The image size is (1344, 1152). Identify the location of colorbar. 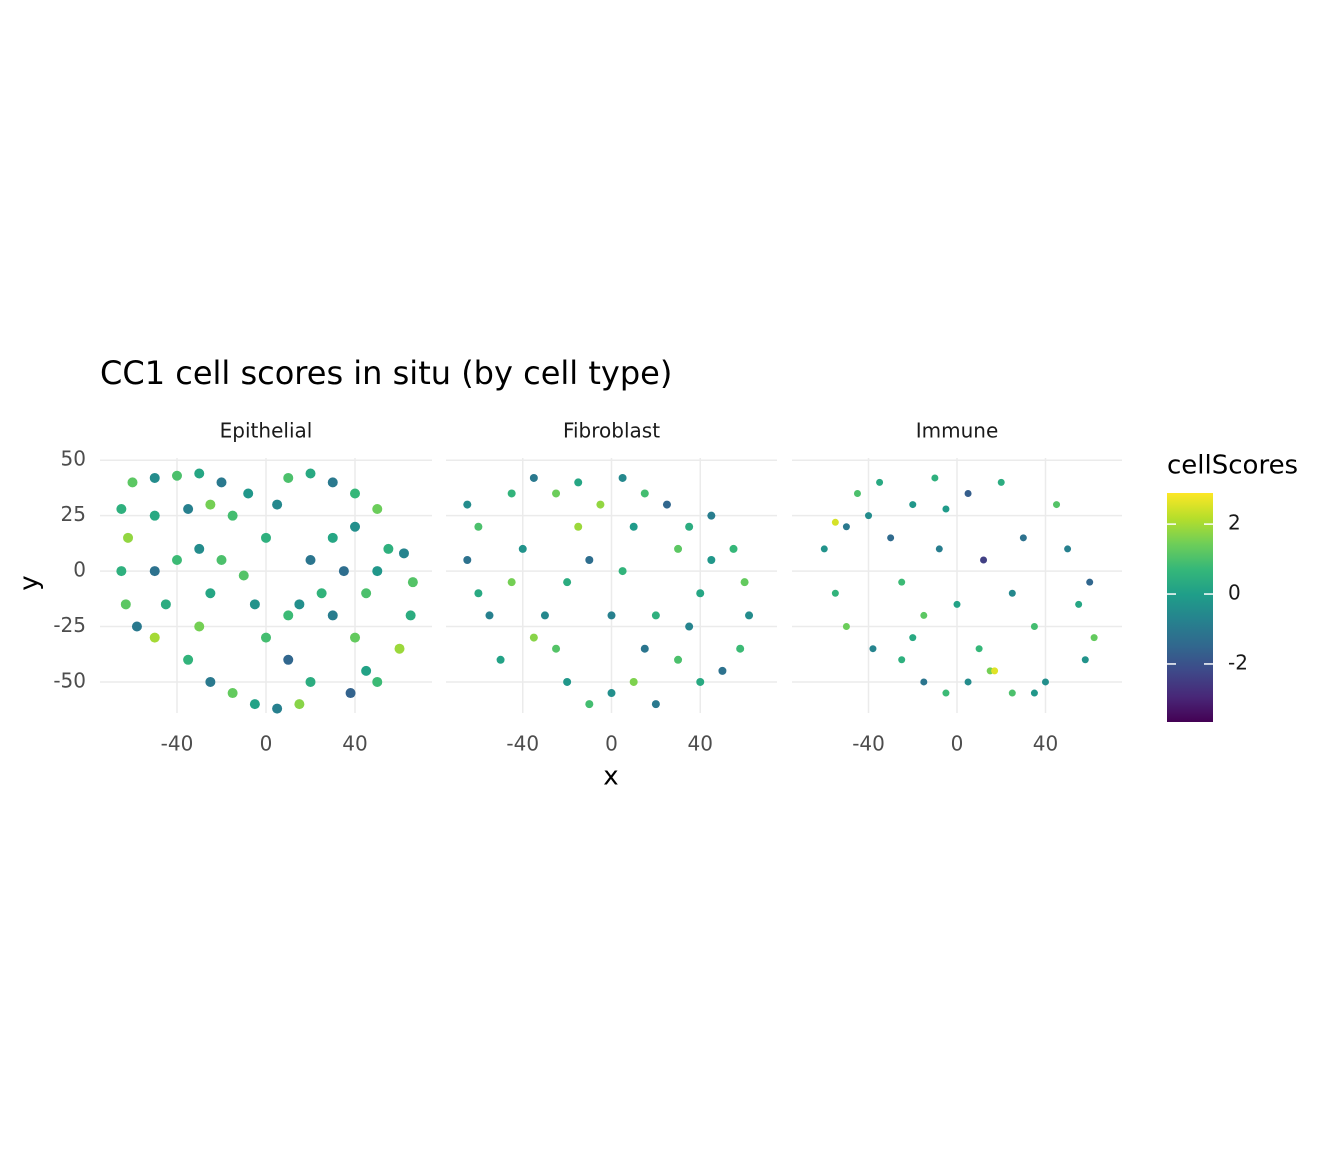
(1190, 607).